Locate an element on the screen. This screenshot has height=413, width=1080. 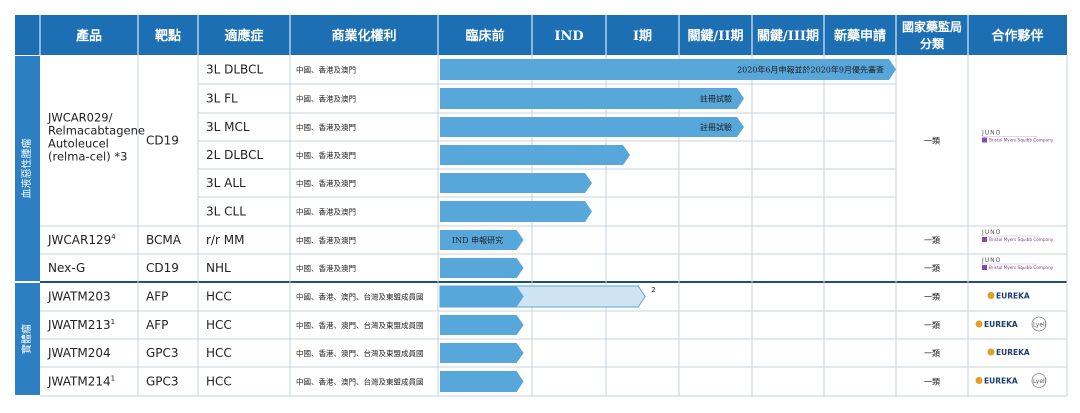
group-label-0: 血液惡性腫瘤 is located at coordinates (26, 169).